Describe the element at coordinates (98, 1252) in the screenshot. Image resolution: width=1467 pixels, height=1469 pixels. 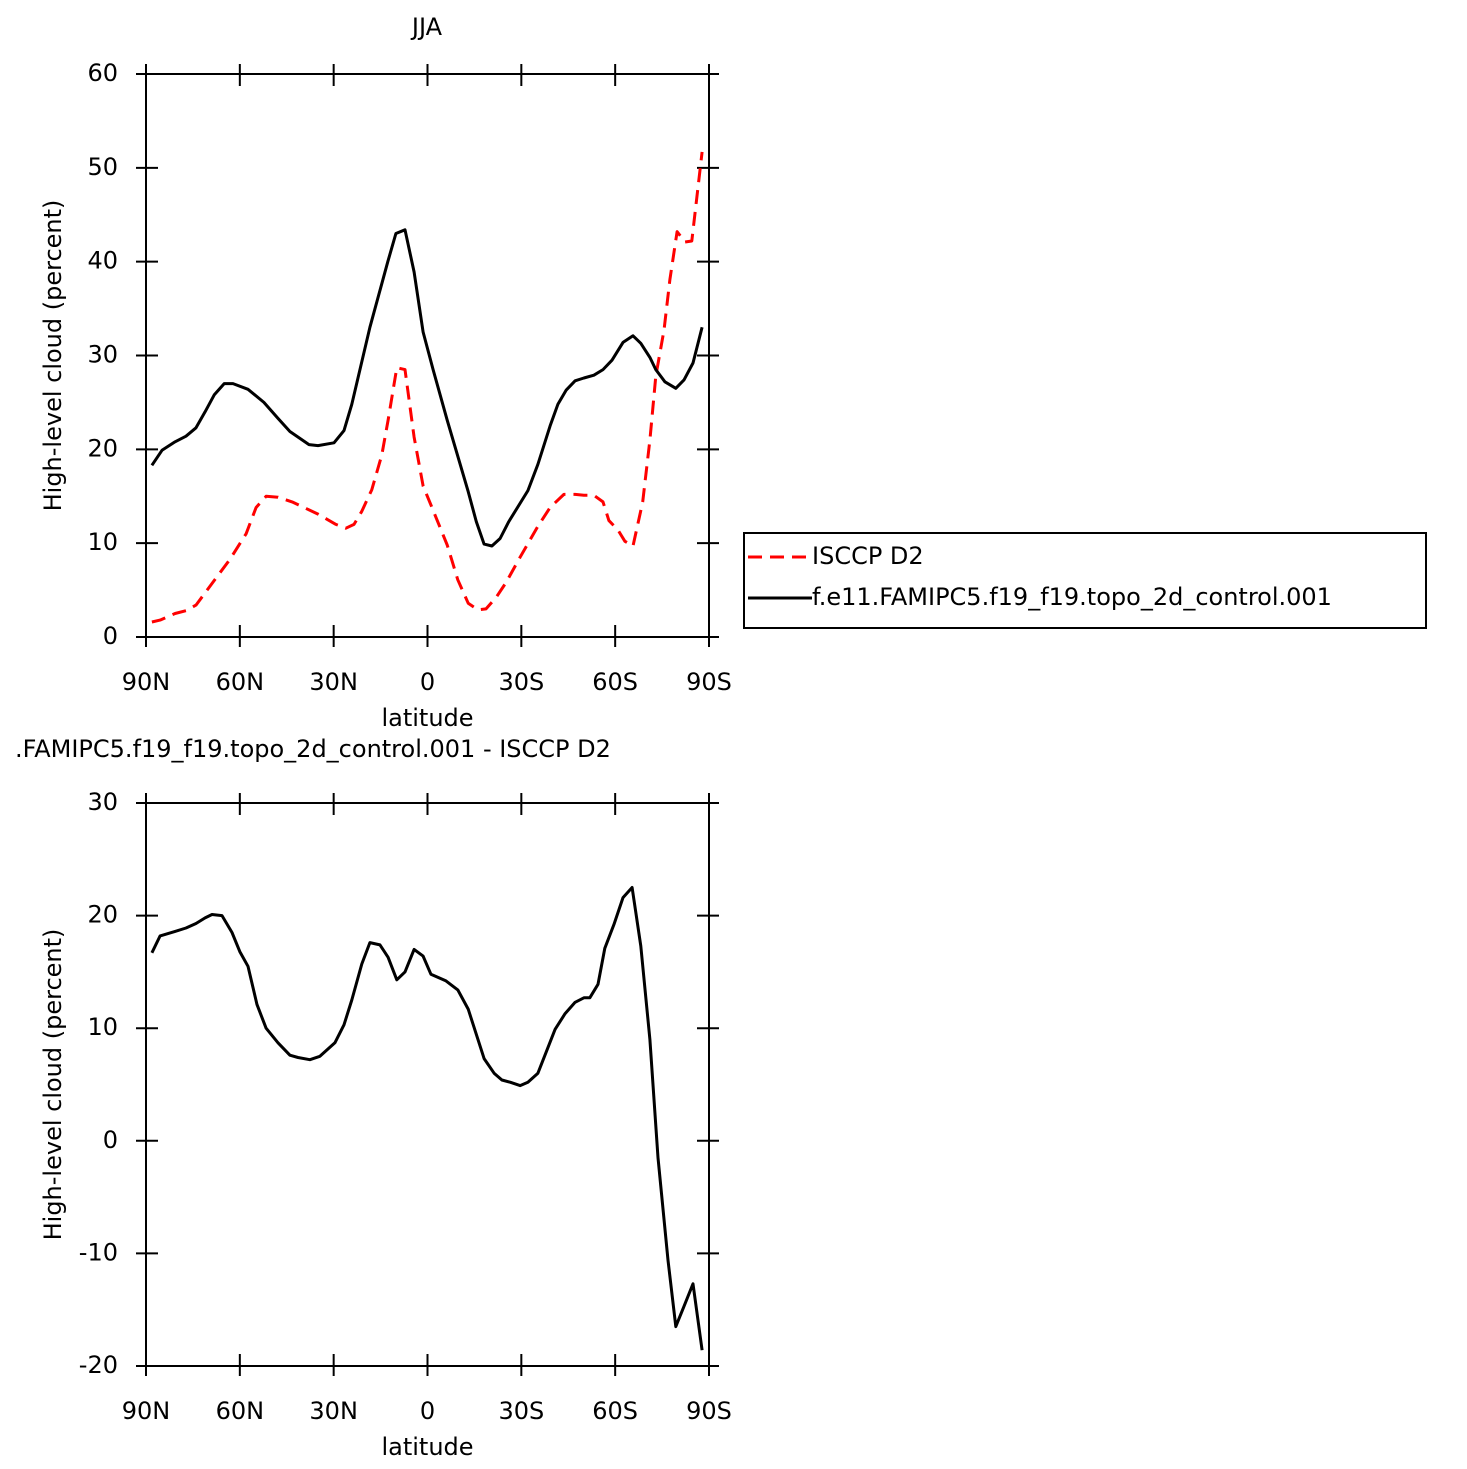
I see `y-tick-label: -10` at that location.